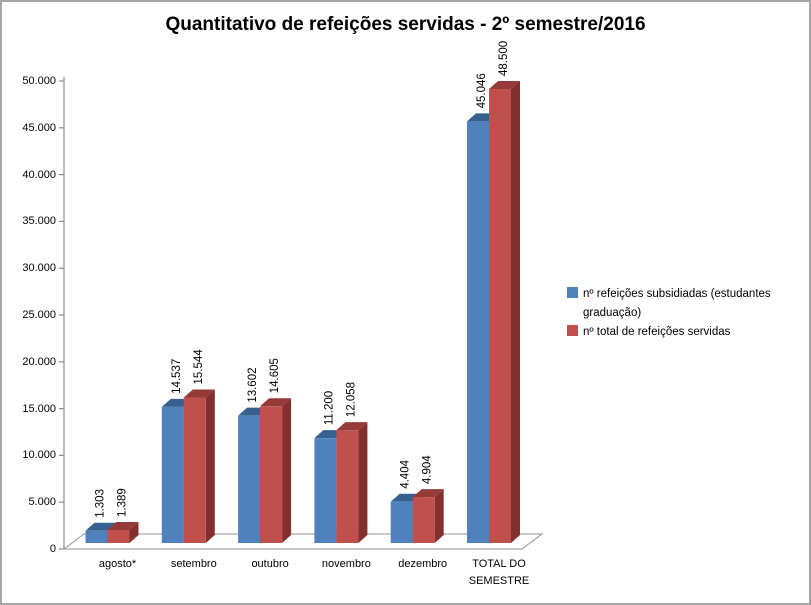 This screenshot has height=605, width=811. I want to click on data-label: 11.200, so click(329, 408).